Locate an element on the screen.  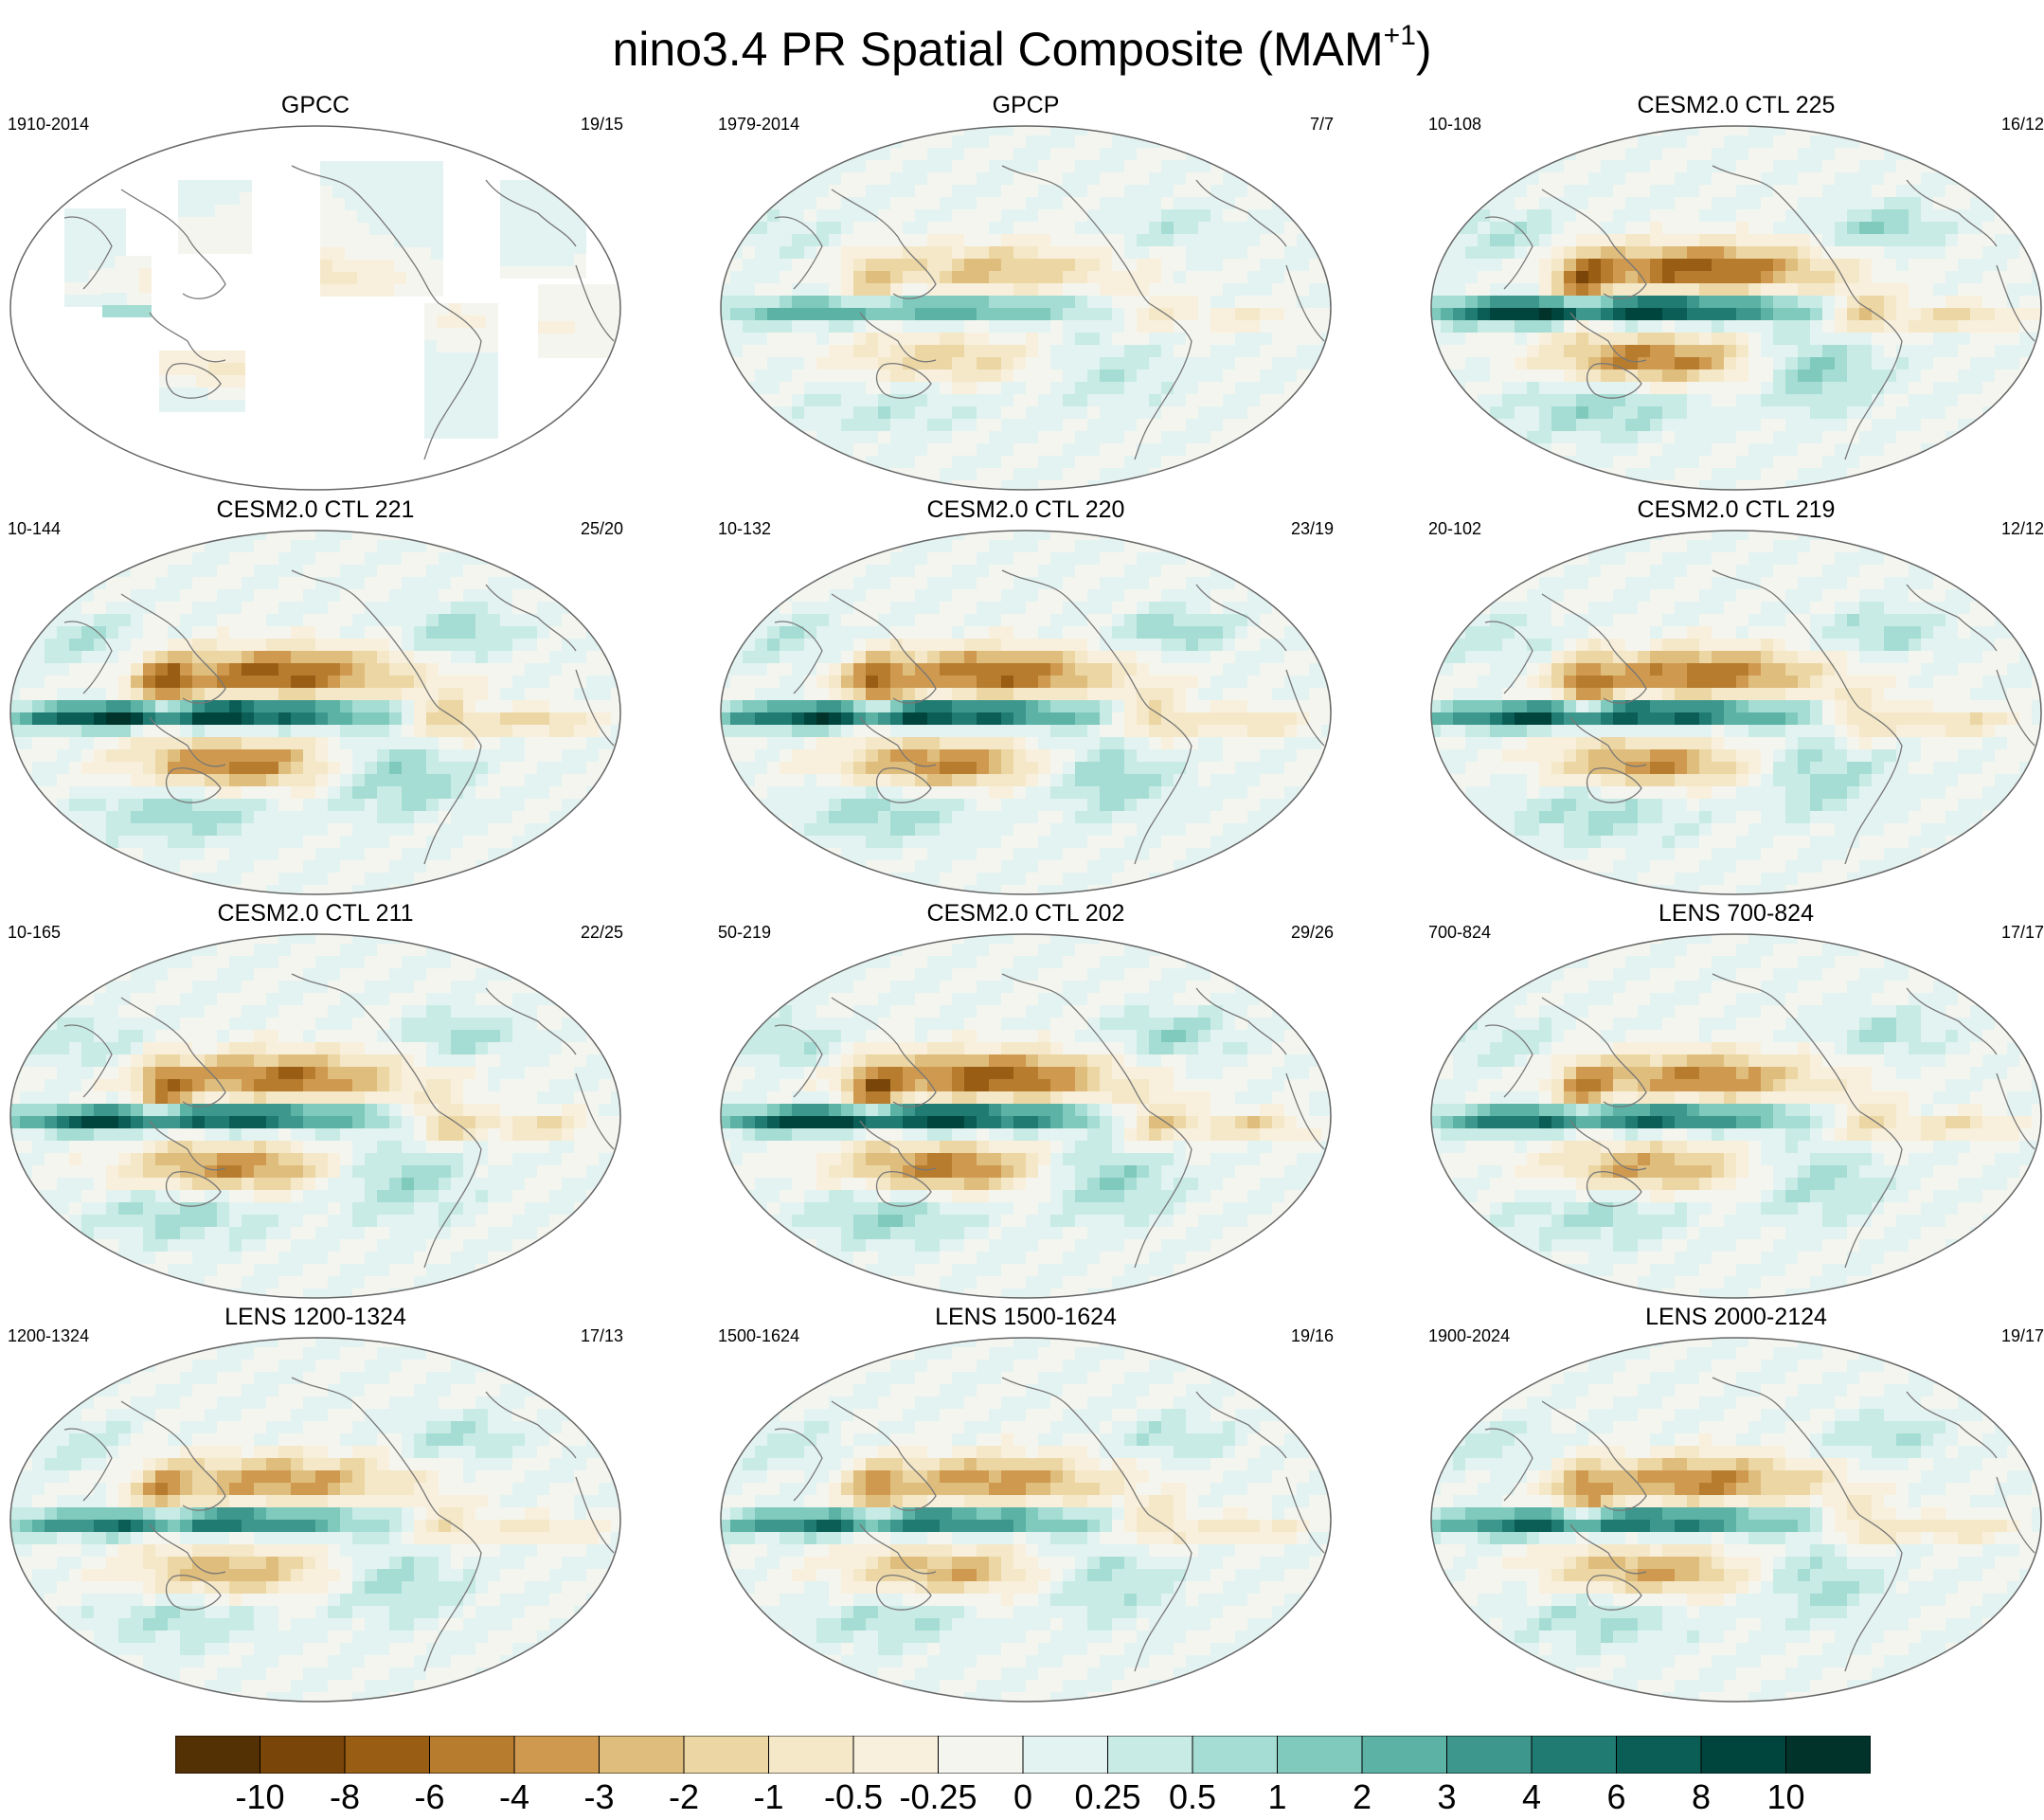
colorbar-tick-label: 4 is located at coordinates (1531, 1797).